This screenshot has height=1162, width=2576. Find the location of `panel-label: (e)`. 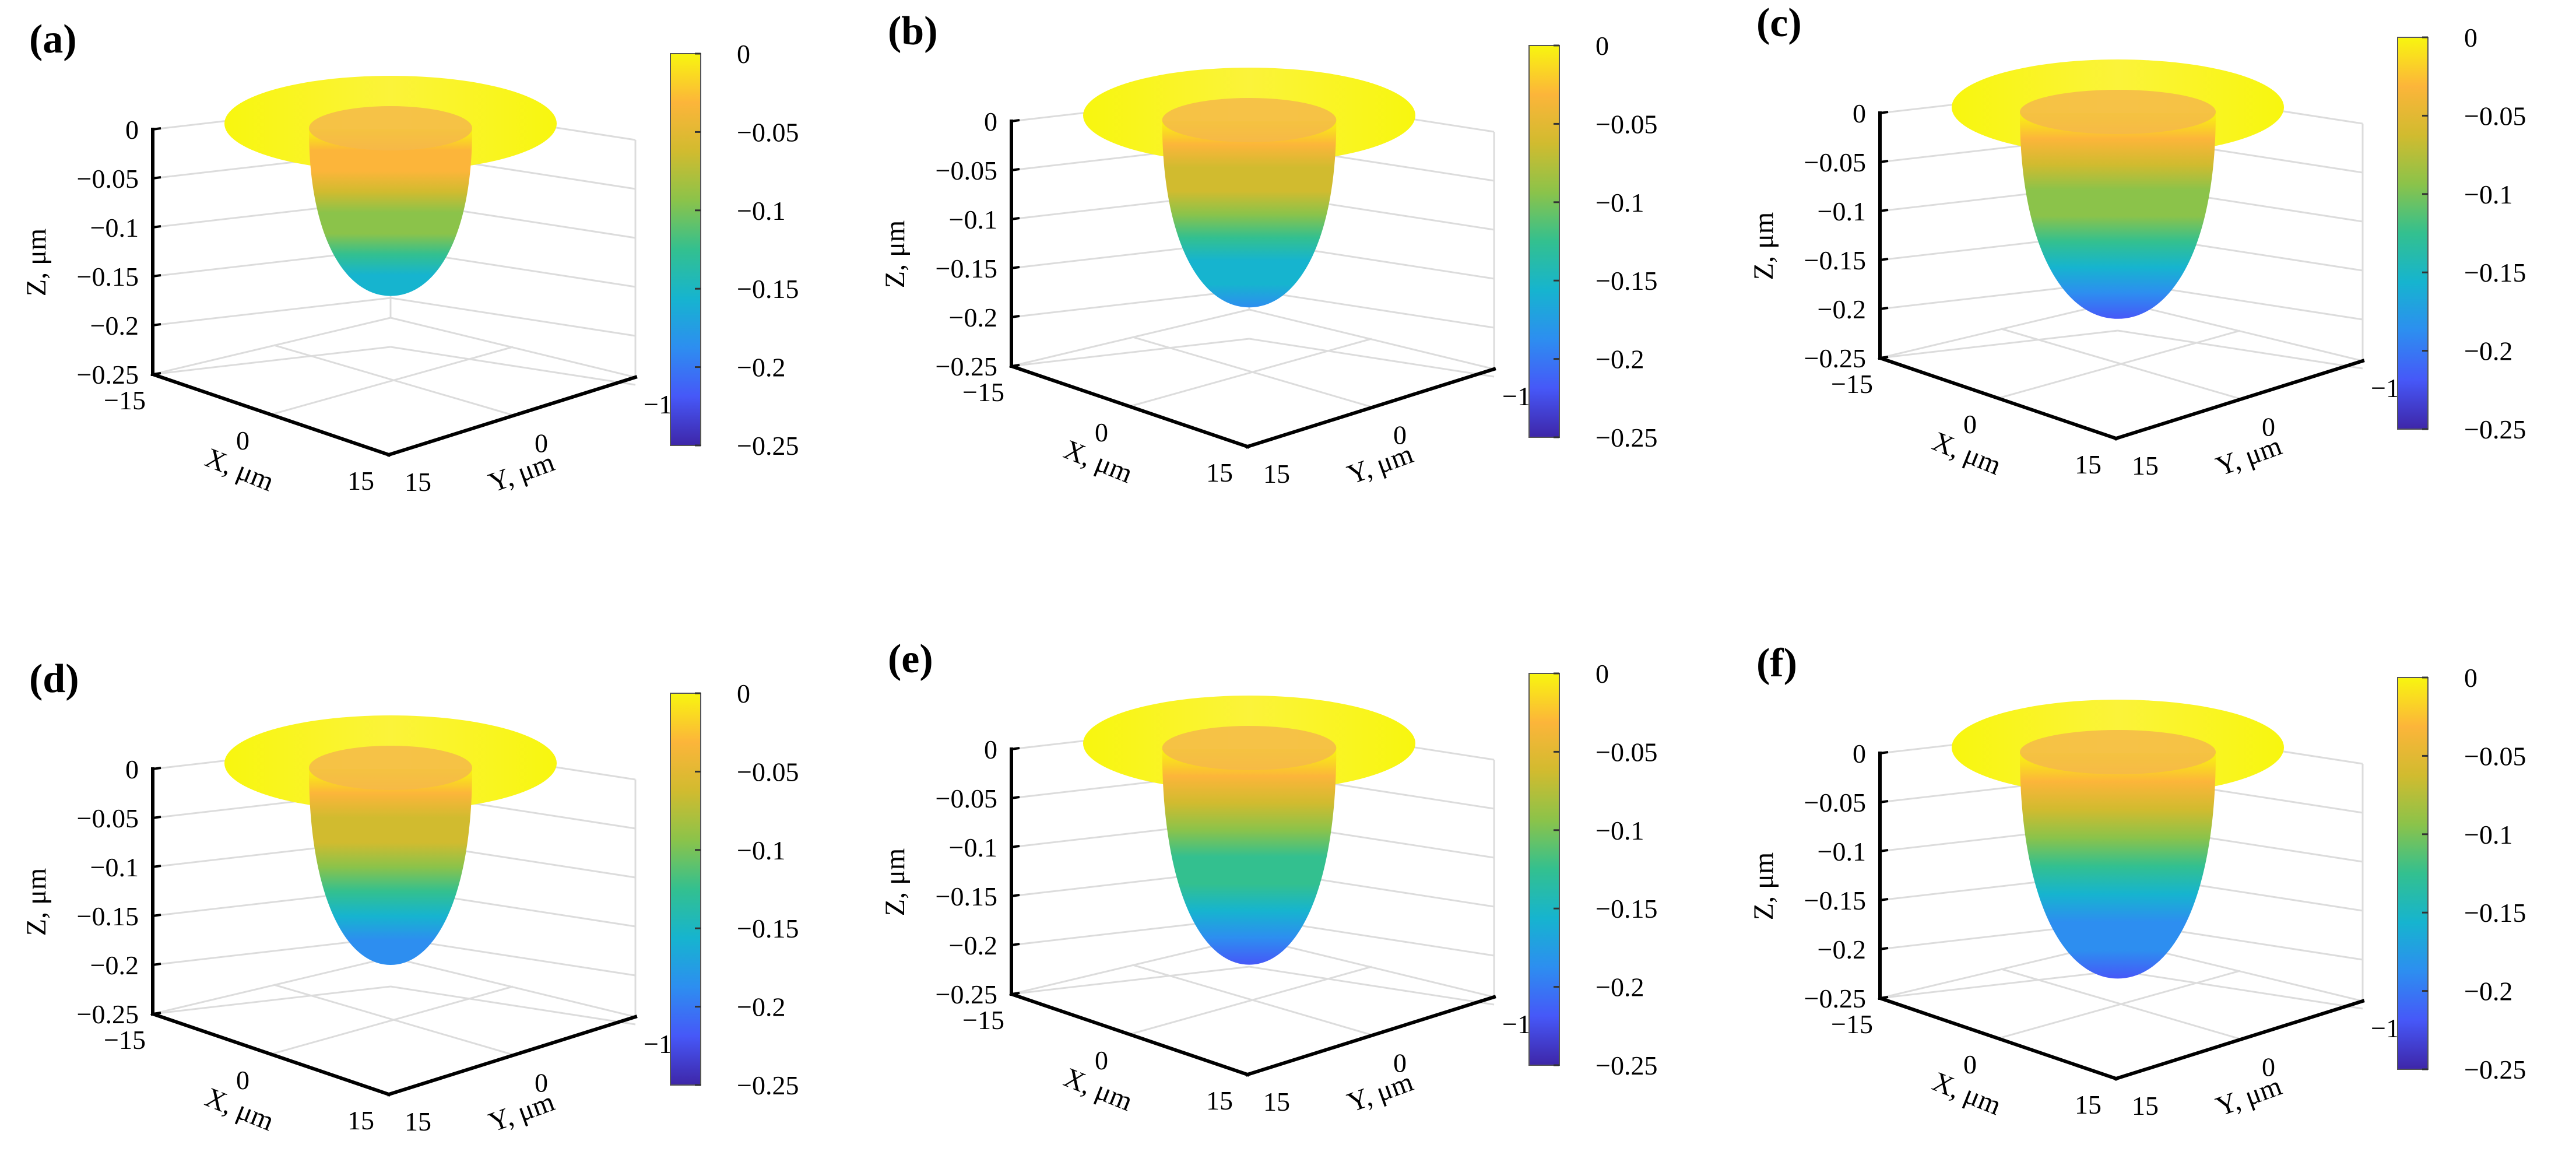

panel-label: (e) is located at coordinates (910, 659).